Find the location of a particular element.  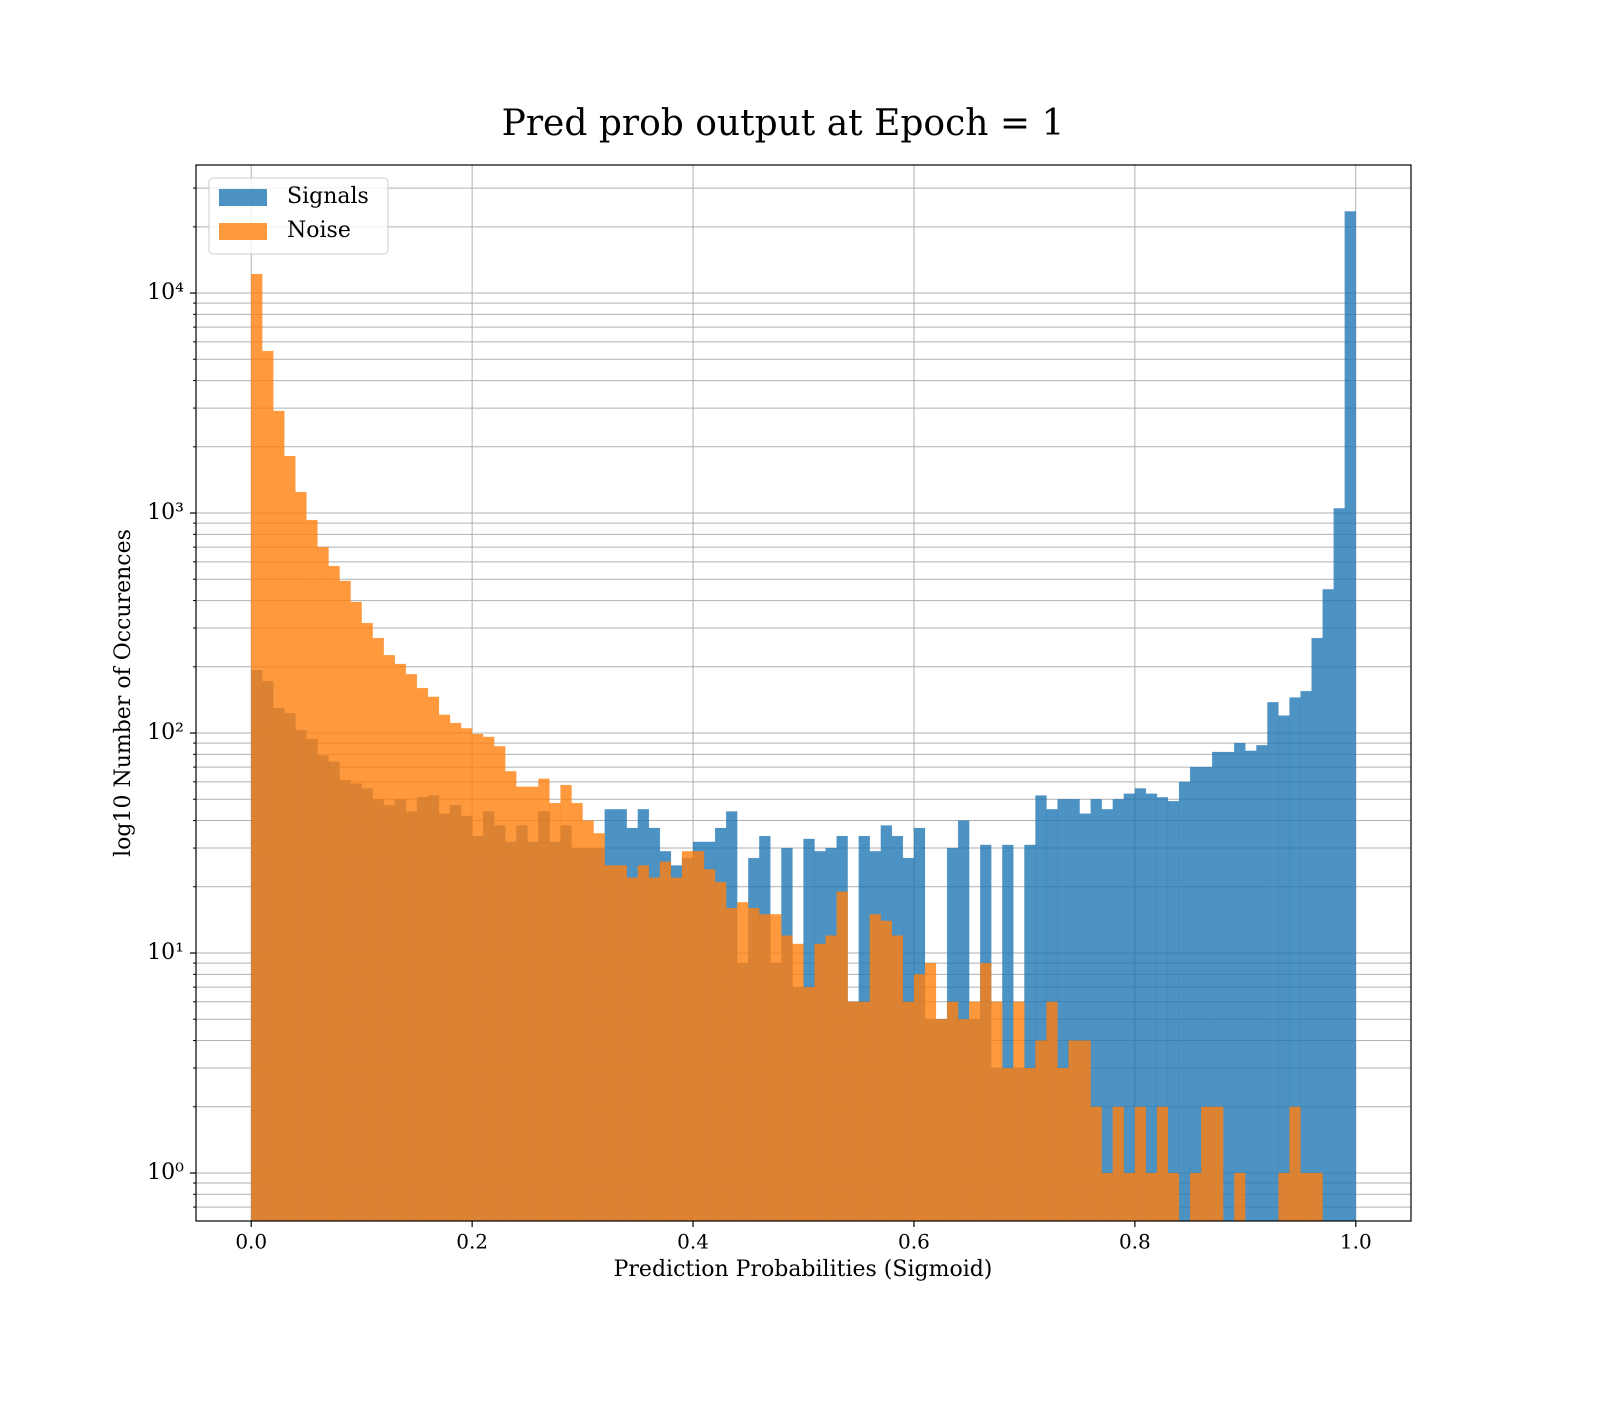

y-tick-label: 10³ is located at coordinates (165, 512).